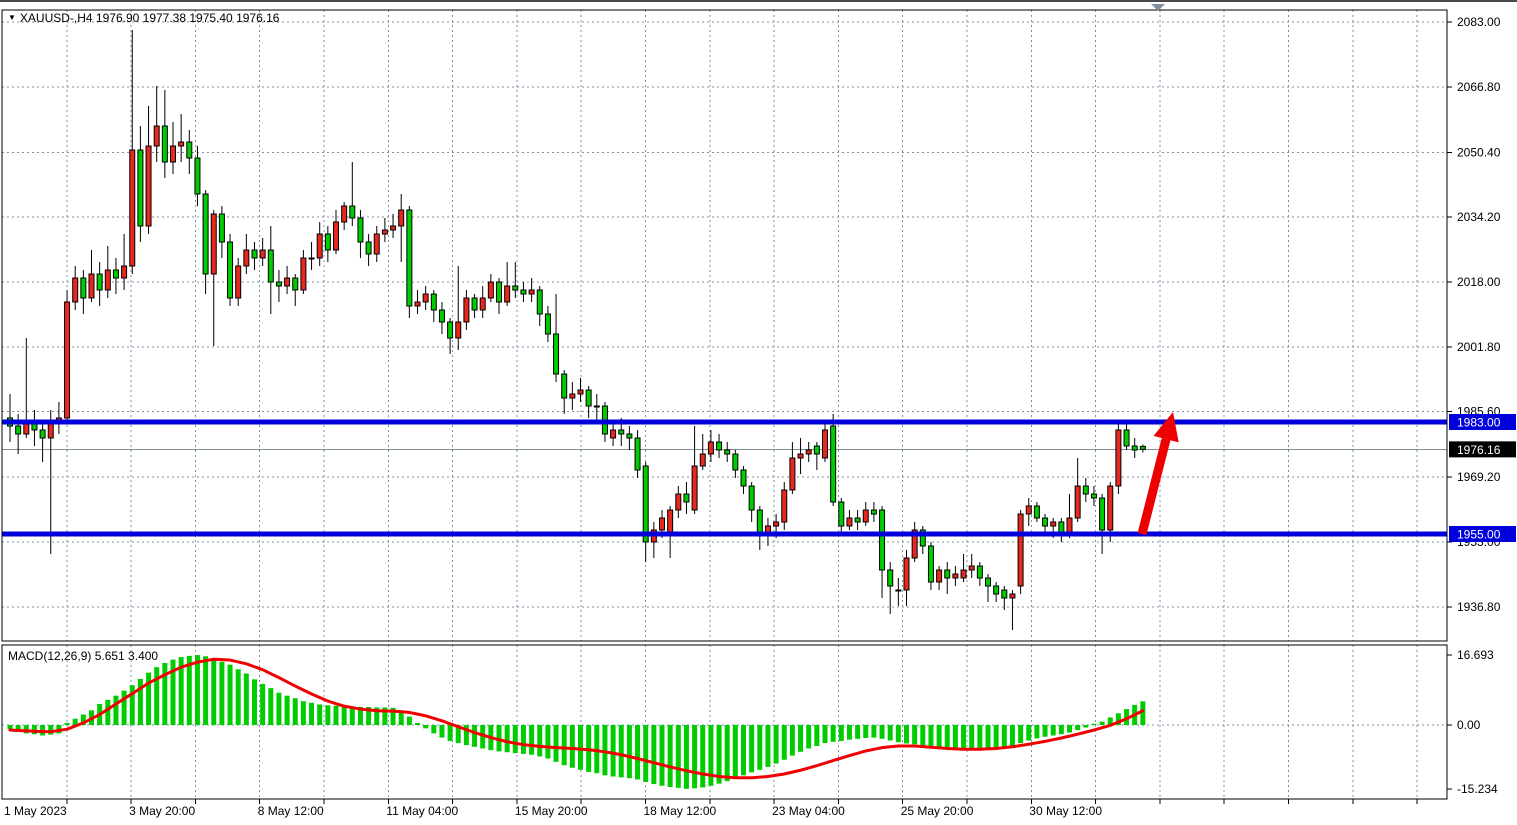 The width and height of the screenshot is (1517, 825). I want to click on trend-arrow, so click(1158, 474).